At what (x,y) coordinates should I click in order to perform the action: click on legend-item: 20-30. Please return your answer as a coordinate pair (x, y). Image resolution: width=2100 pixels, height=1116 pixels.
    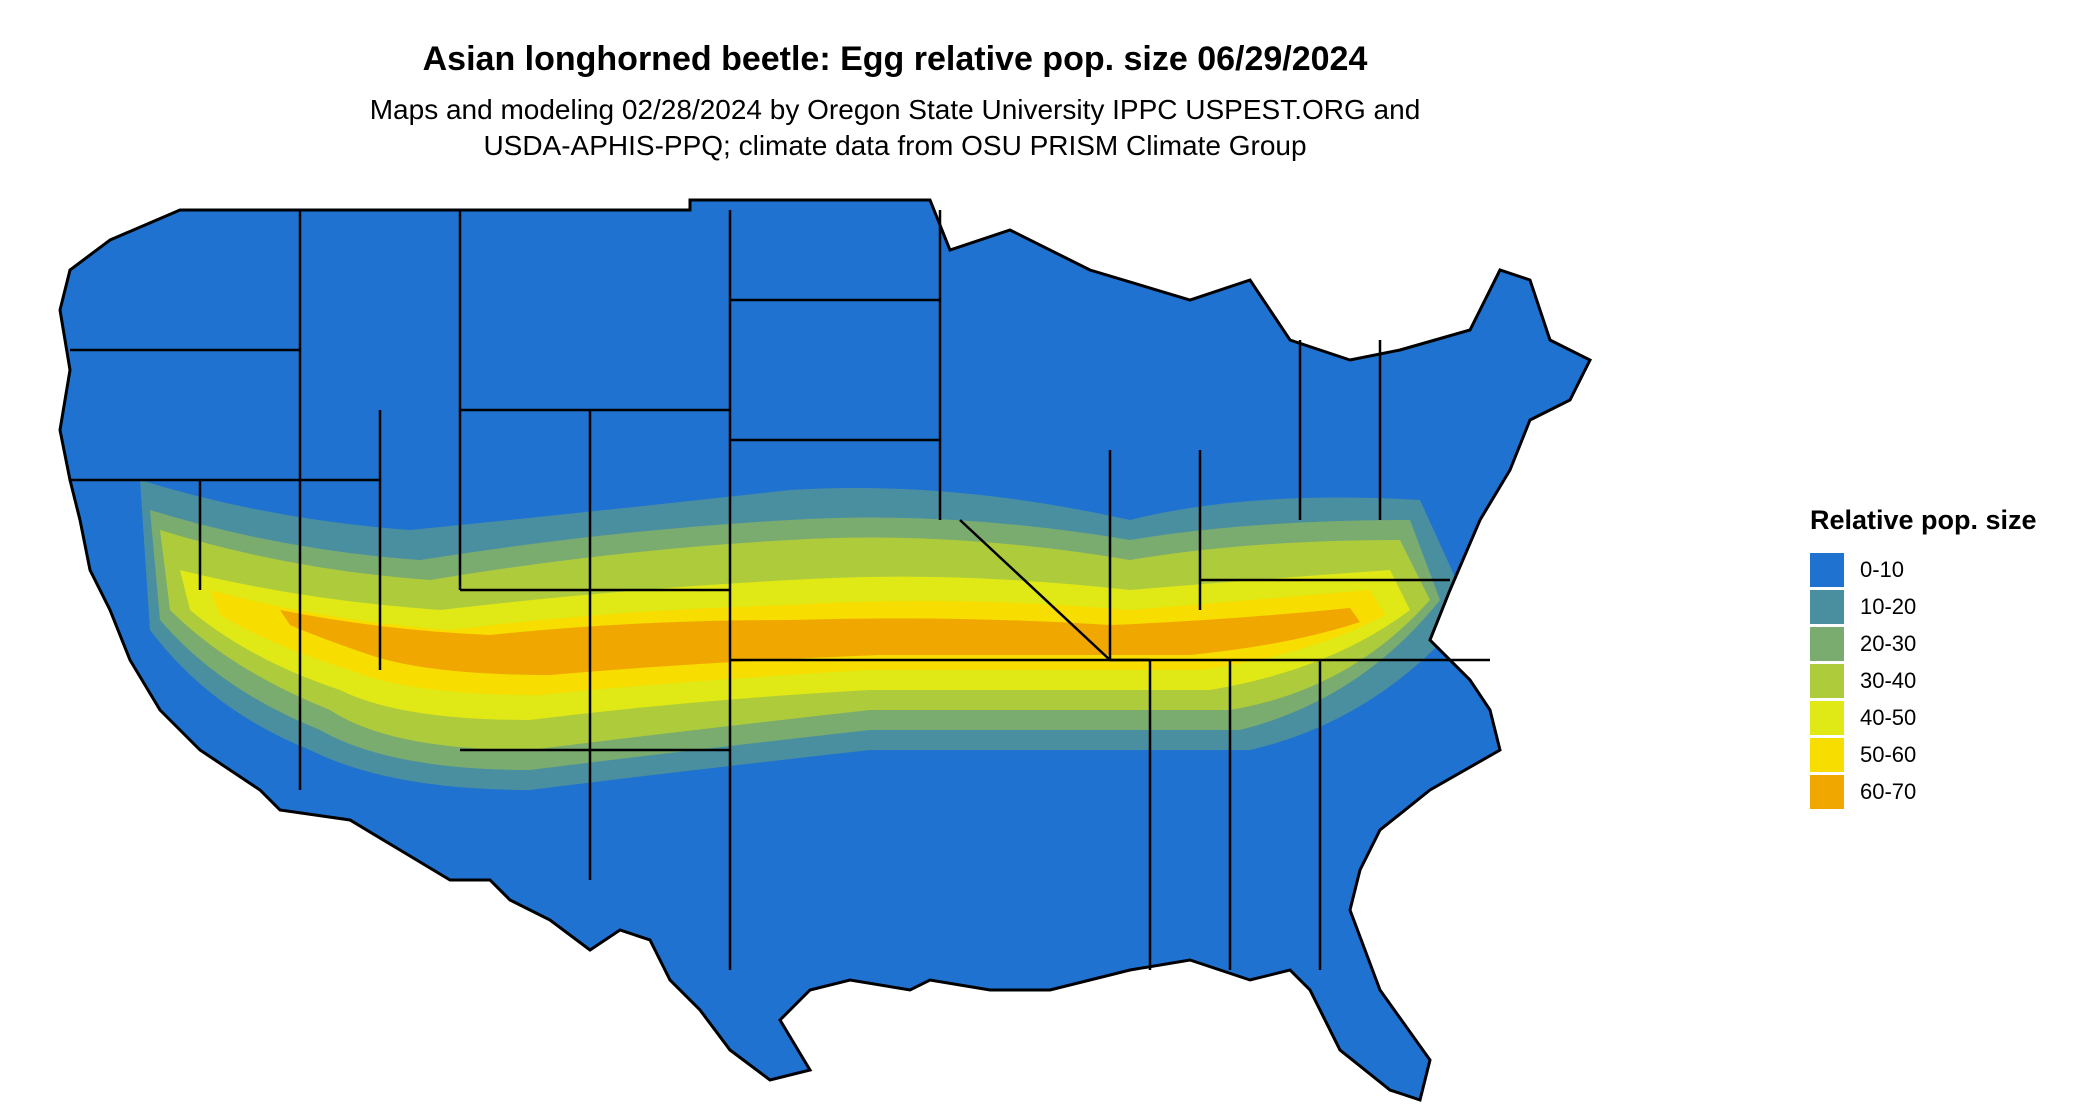
    Looking at the image, I should click on (1940, 644).